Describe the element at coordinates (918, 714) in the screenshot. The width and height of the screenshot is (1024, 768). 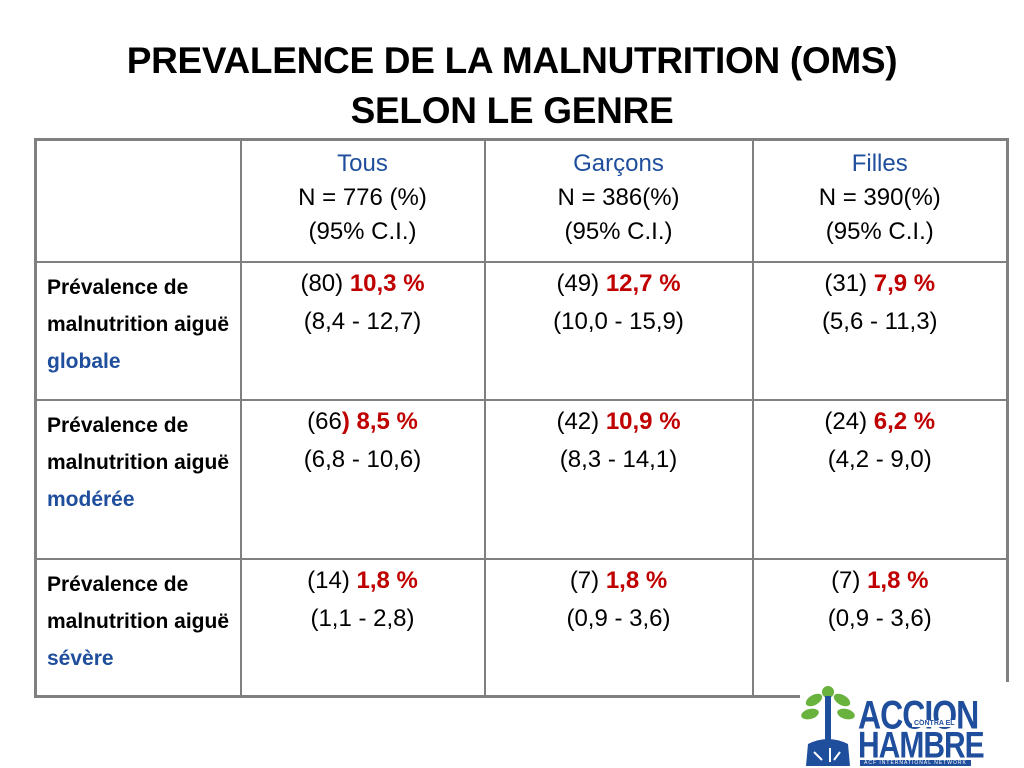
I see `logo-text-accion: ACCION` at that location.